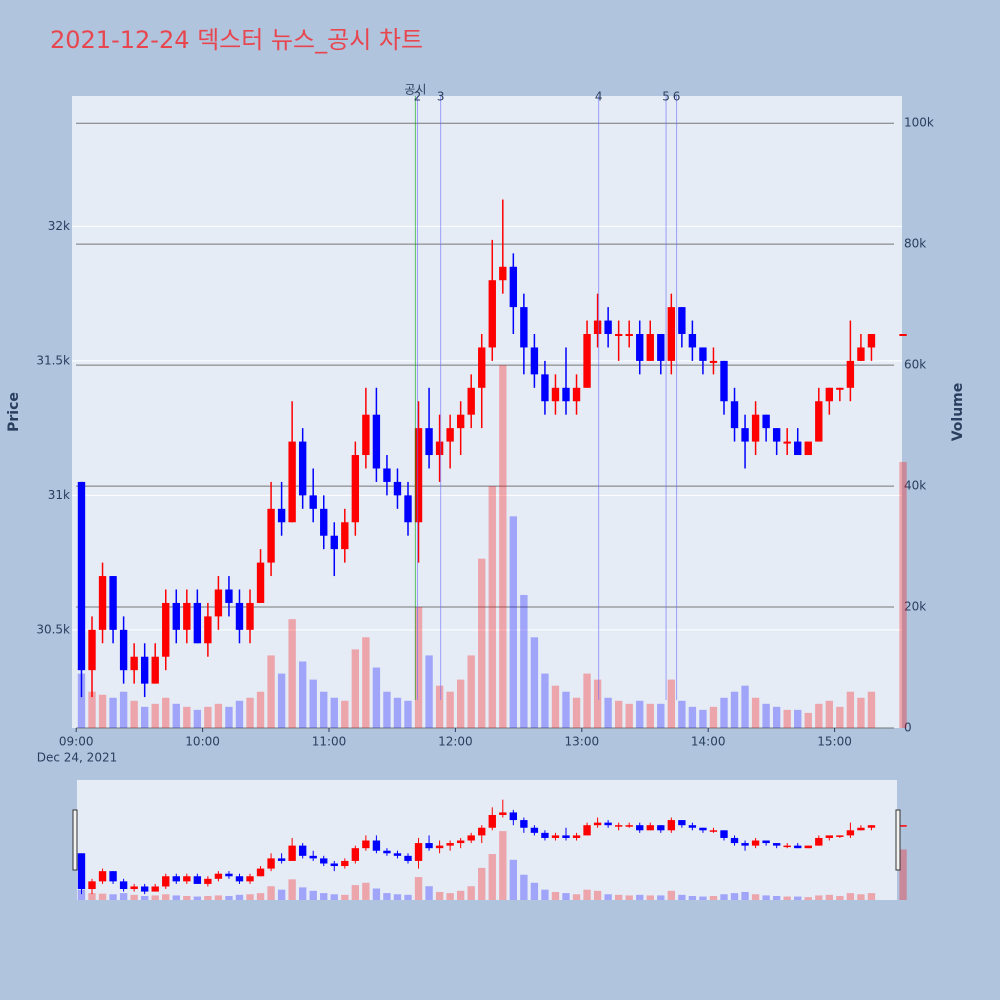 The image size is (1000, 1000). What do you see at coordinates (915, 365) in the screenshot?
I see `y2-tick-label: 60k` at bounding box center [915, 365].